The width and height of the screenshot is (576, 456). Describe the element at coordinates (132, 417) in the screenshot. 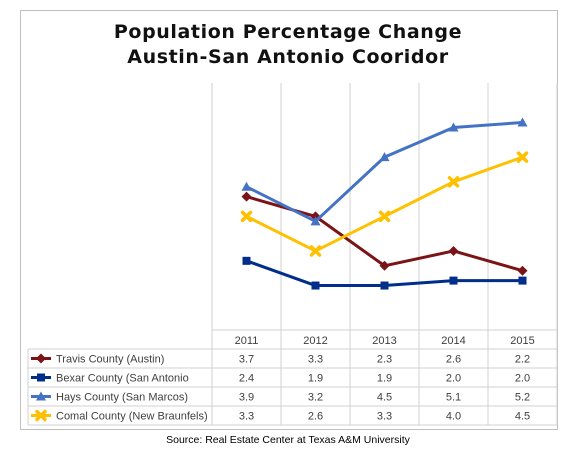

I see `legend-label: Comal County (New Braunfels)` at that location.